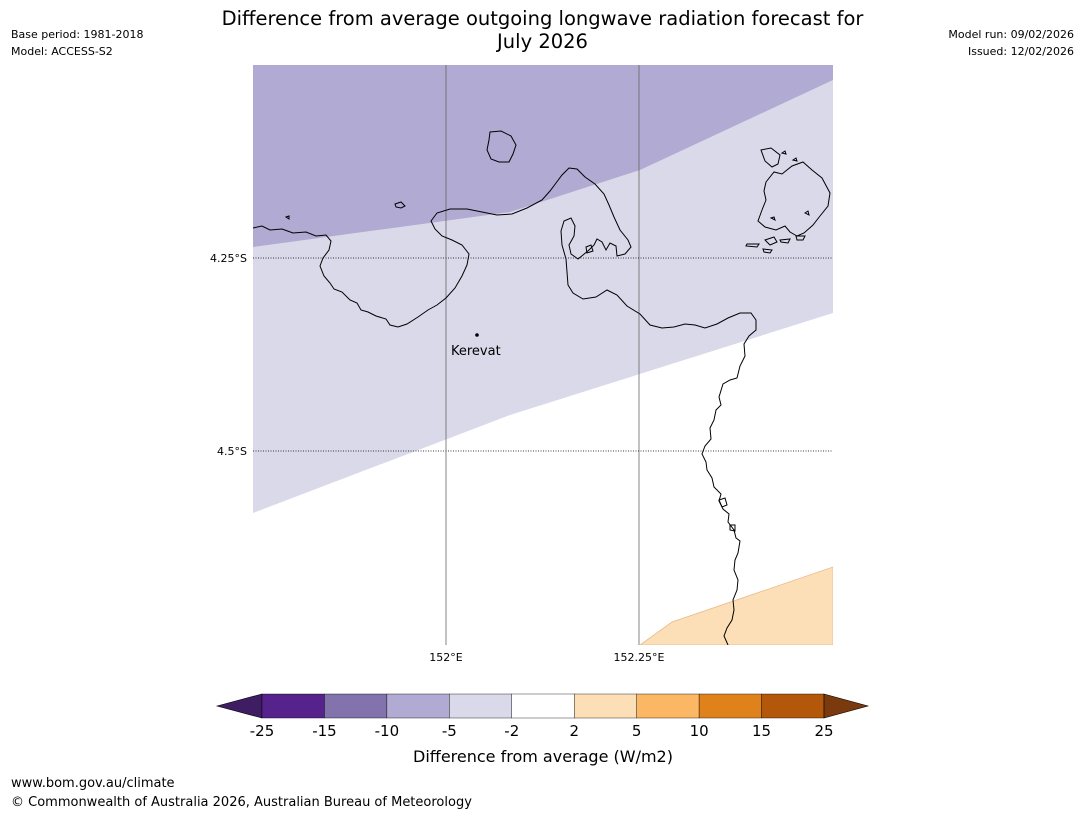 The image size is (1085, 816). Describe the element at coordinates (232, 451) in the screenshot. I see `lat-label-4-5s: 4.5°S` at that location.